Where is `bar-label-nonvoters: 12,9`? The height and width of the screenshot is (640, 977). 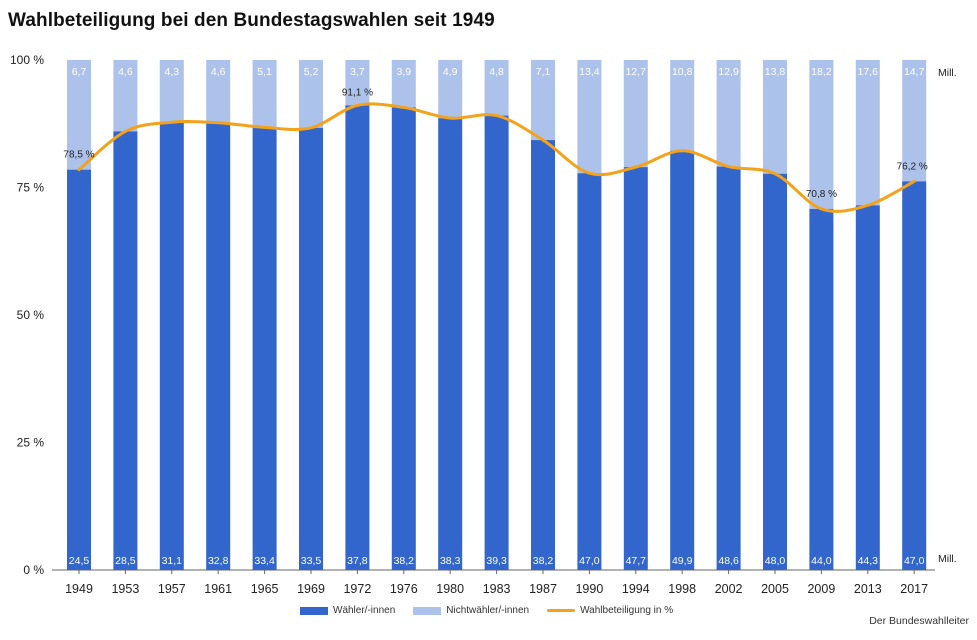
bar-label-nonvoters: 12,9 is located at coordinates (728, 72).